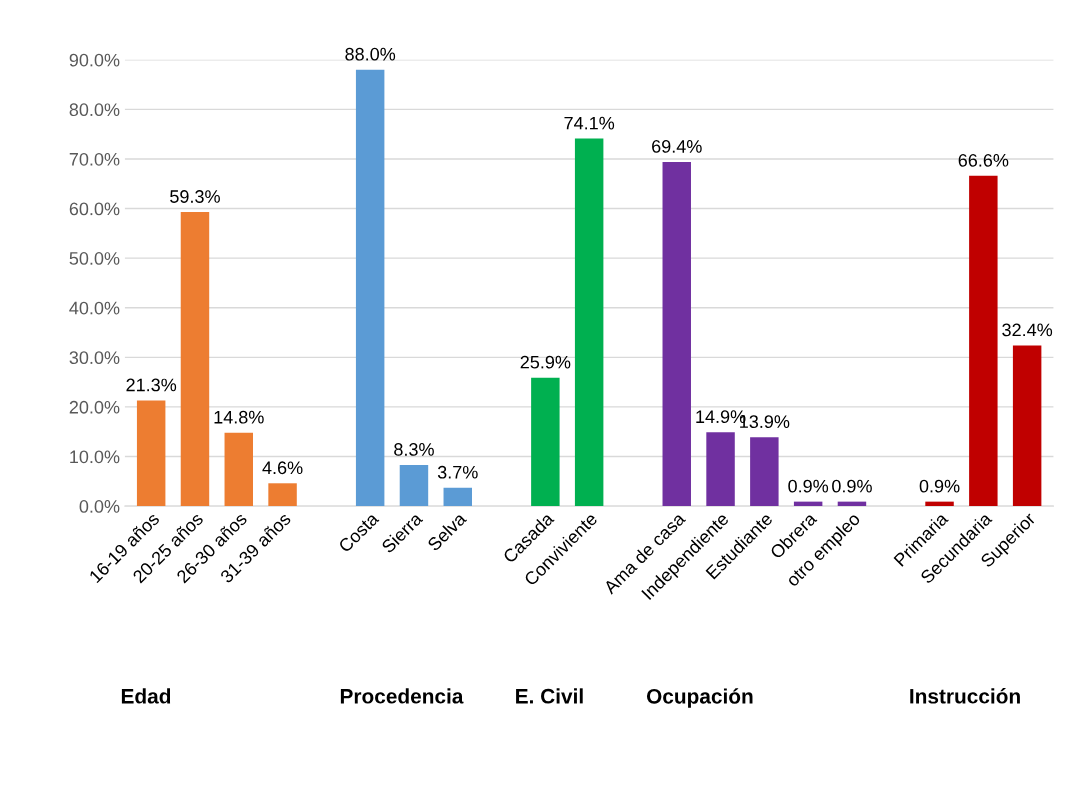  Describe the element at coordinates (965, 696) in the screenshot. I see `text: Instrucción` at that location.